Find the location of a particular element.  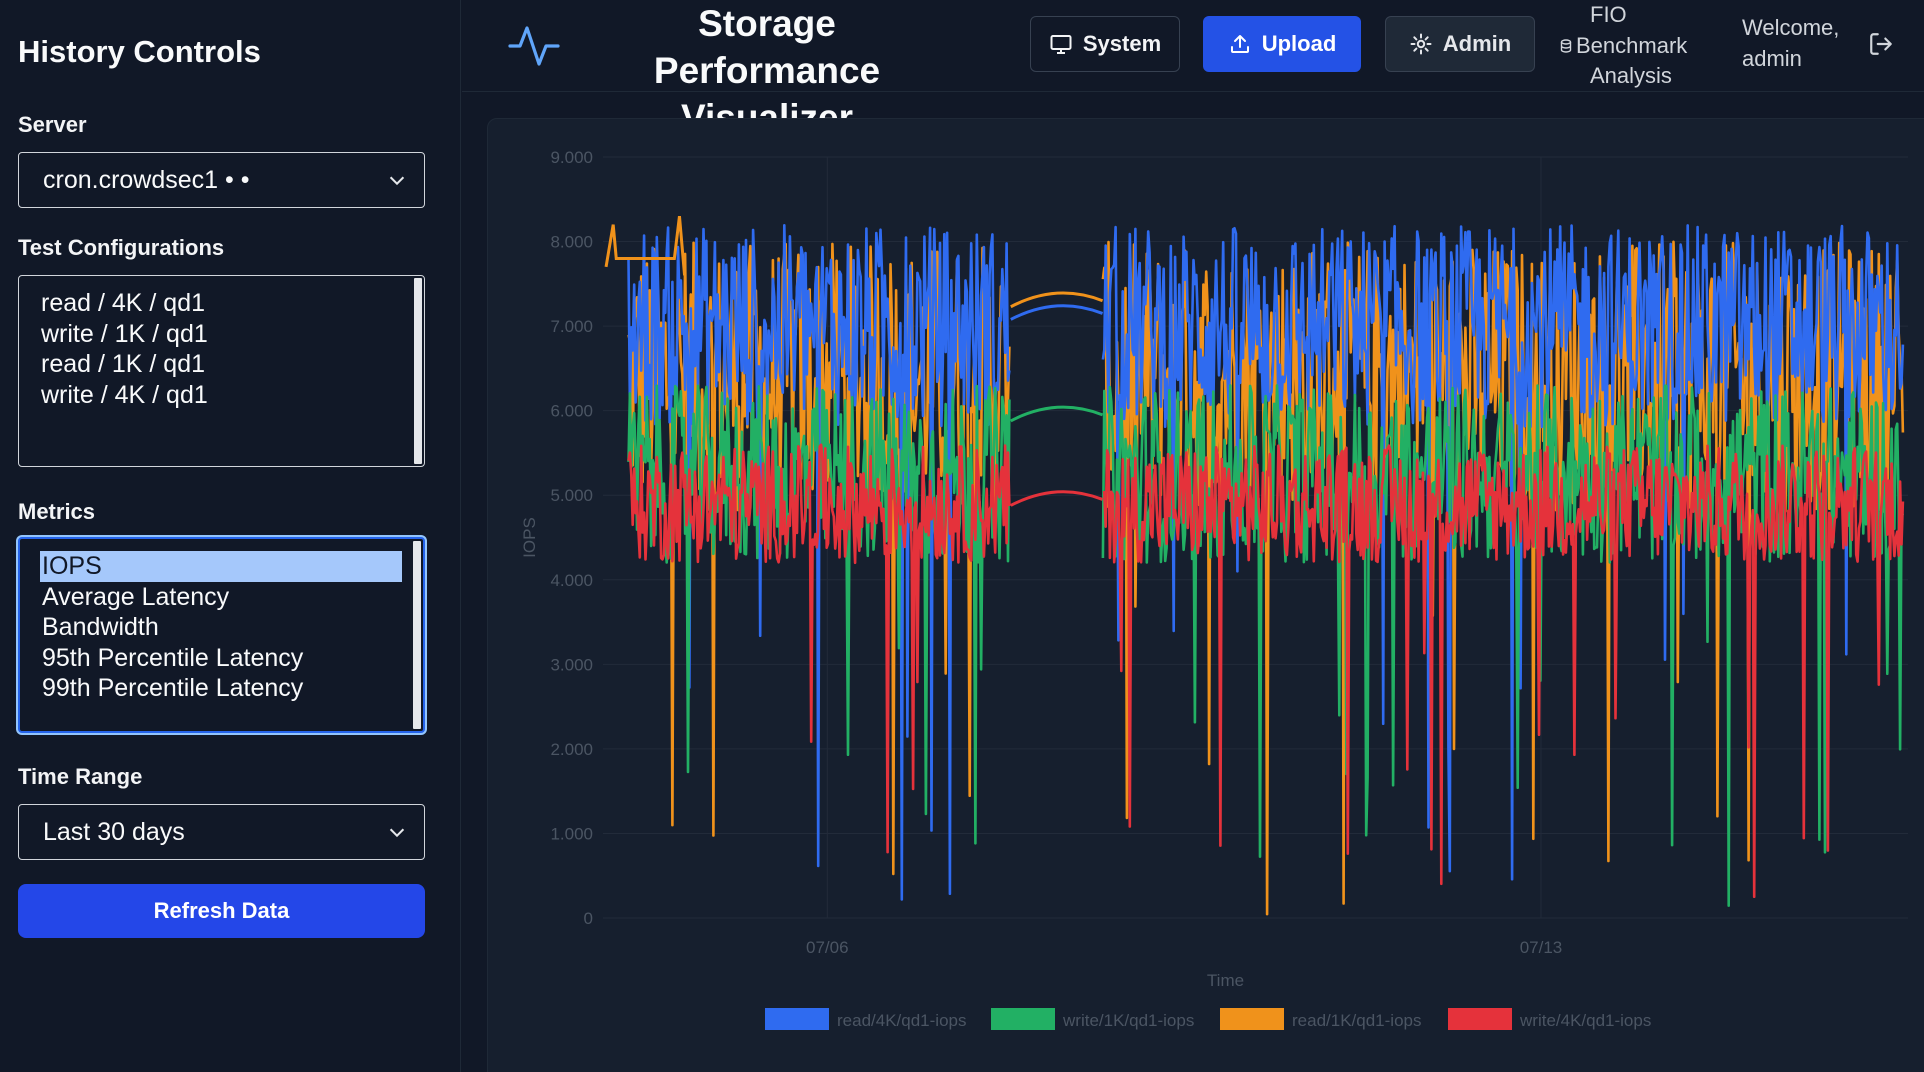

upload-button: Upload is located at coordinates (1282, 44).